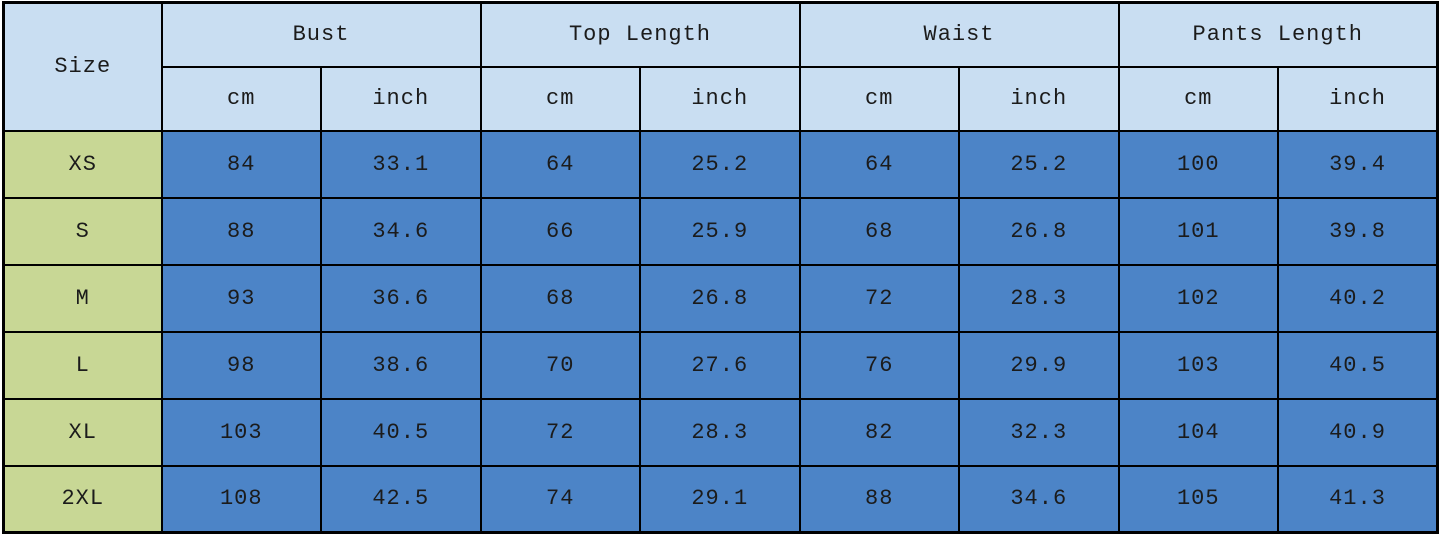 The width and height of the screenshot is (1445, 536). Describe the element at coordinates (1198, 499) in the screenshot. I see `measurement-cell: 105` at that location.